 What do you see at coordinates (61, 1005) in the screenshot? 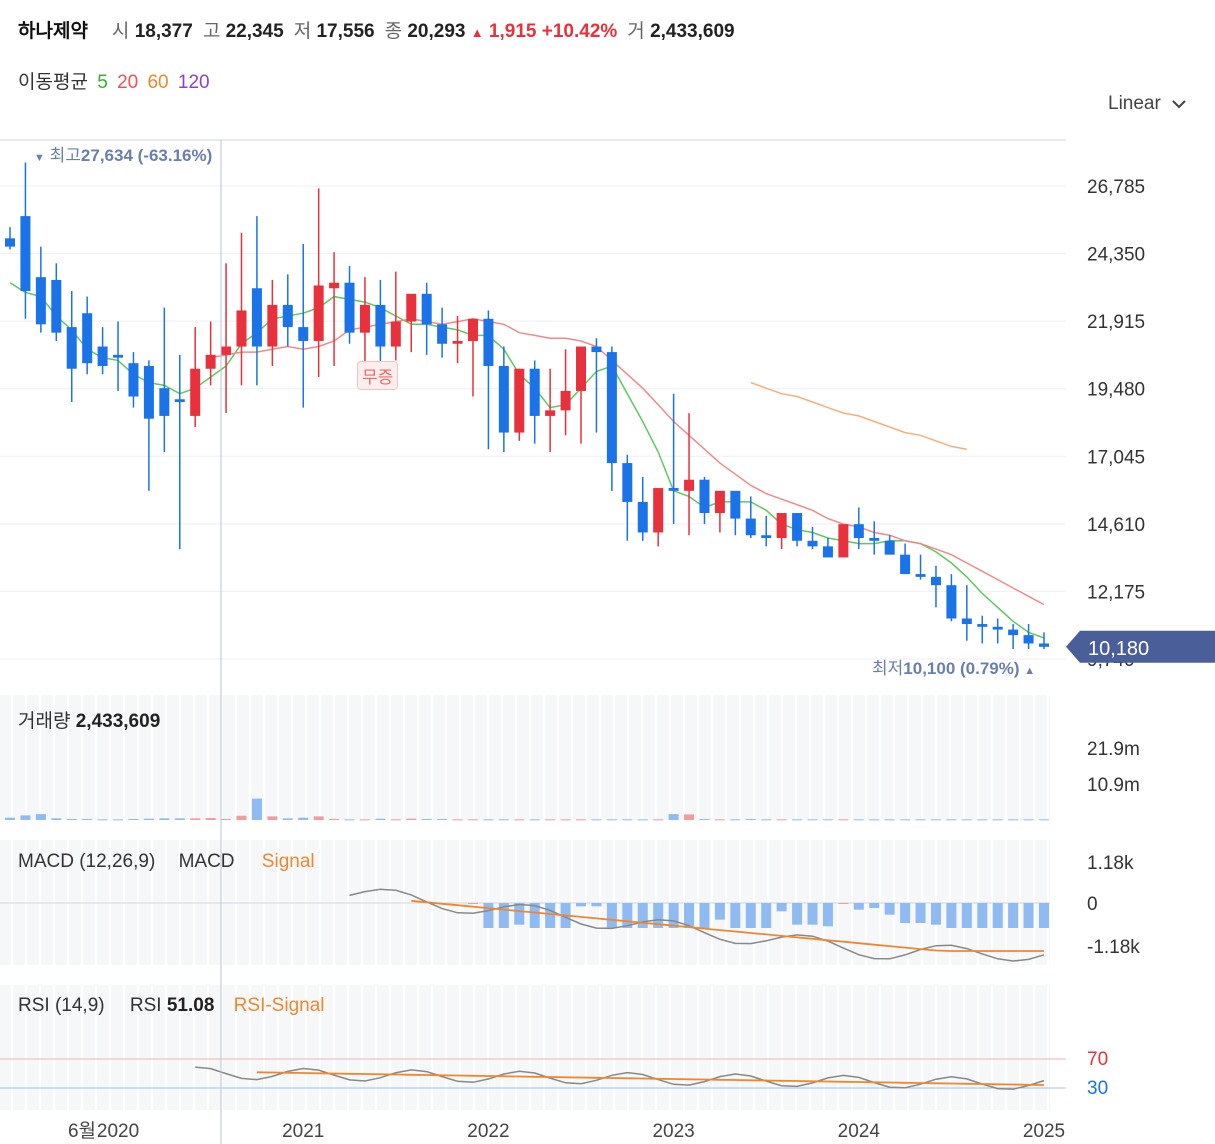
I see `rsi-panel-label: RSI (14,9)` at bounding box center [61, 1005].